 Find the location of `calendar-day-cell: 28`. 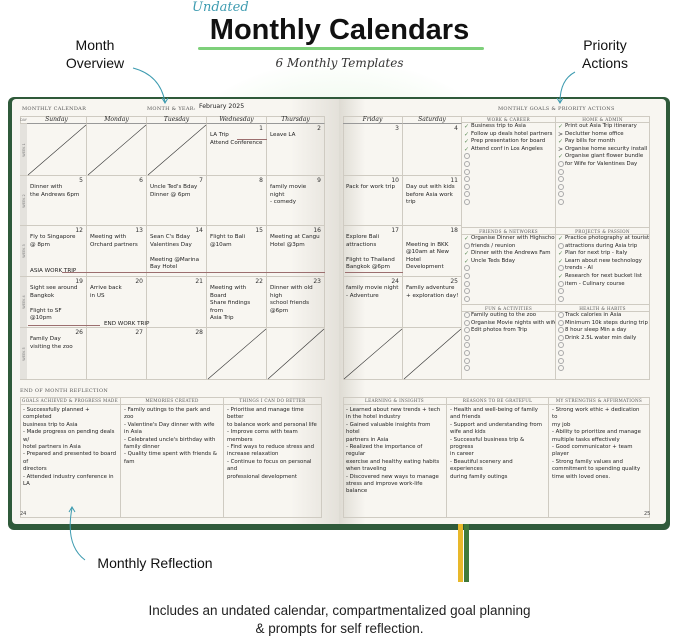

calendar-day-cell: 28 is located at coordinates (177, 354).